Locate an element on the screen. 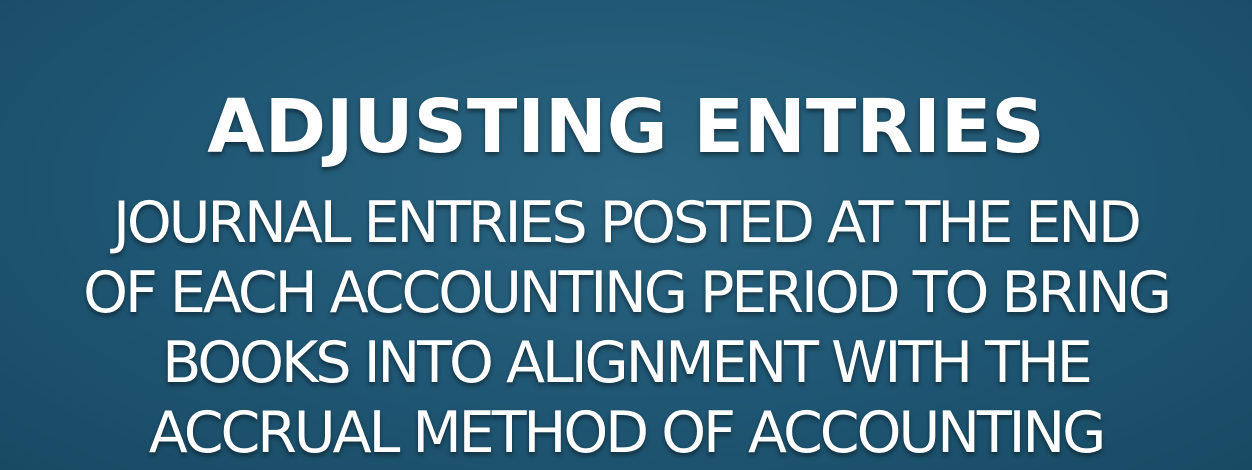 The image size is (1252, 470). definition-line: OF EACH ACCOUNTING PERIOD TO BRING is located at coordinates (627, 293).